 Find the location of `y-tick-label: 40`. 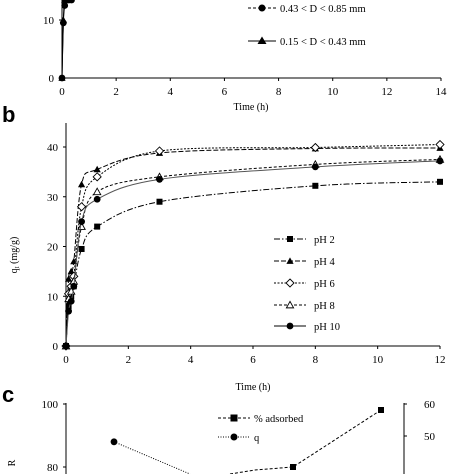

y-tick-label: 40 is located at coordinates (53, 148).